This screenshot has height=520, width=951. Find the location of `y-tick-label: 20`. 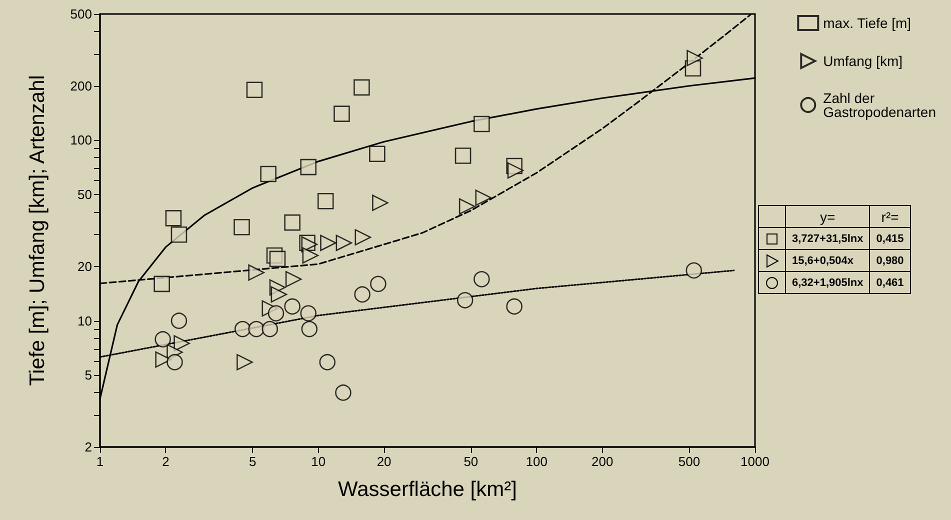

y-tick-label: 20 is located at coordinates (85, 266).